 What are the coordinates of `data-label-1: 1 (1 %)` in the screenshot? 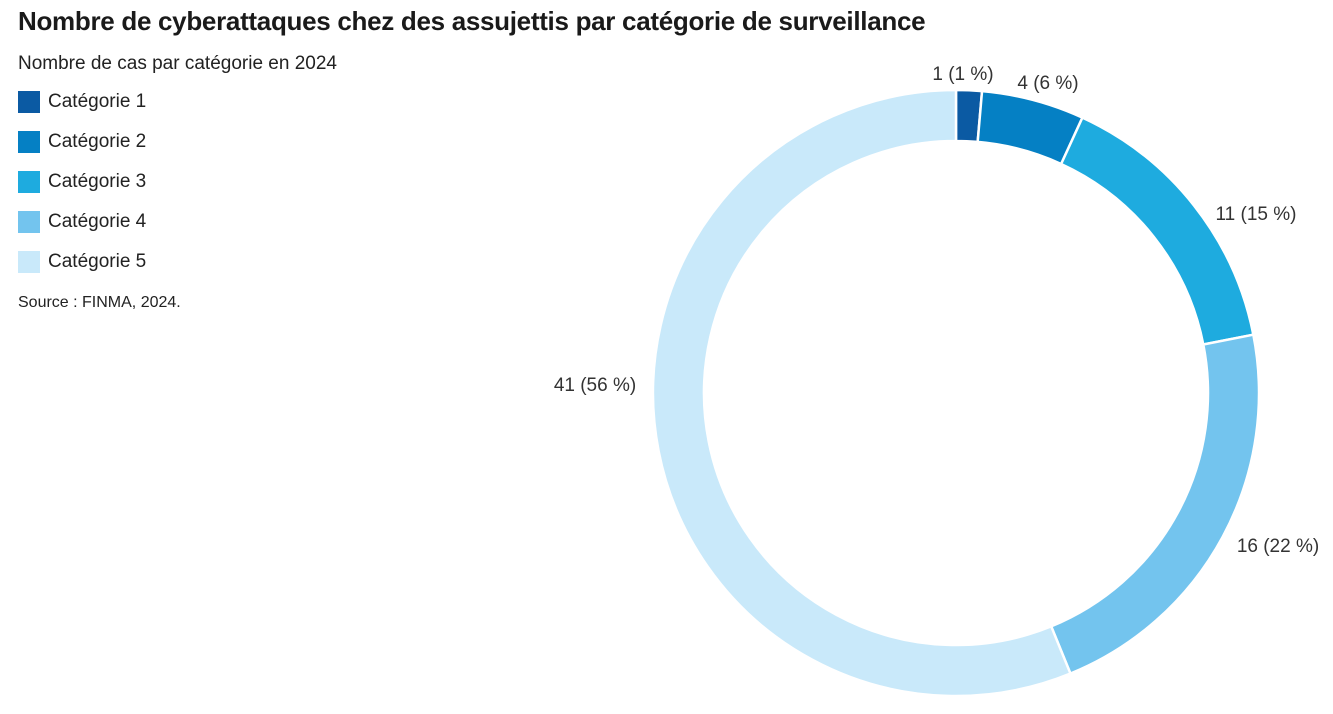 It's located at (962, 74).